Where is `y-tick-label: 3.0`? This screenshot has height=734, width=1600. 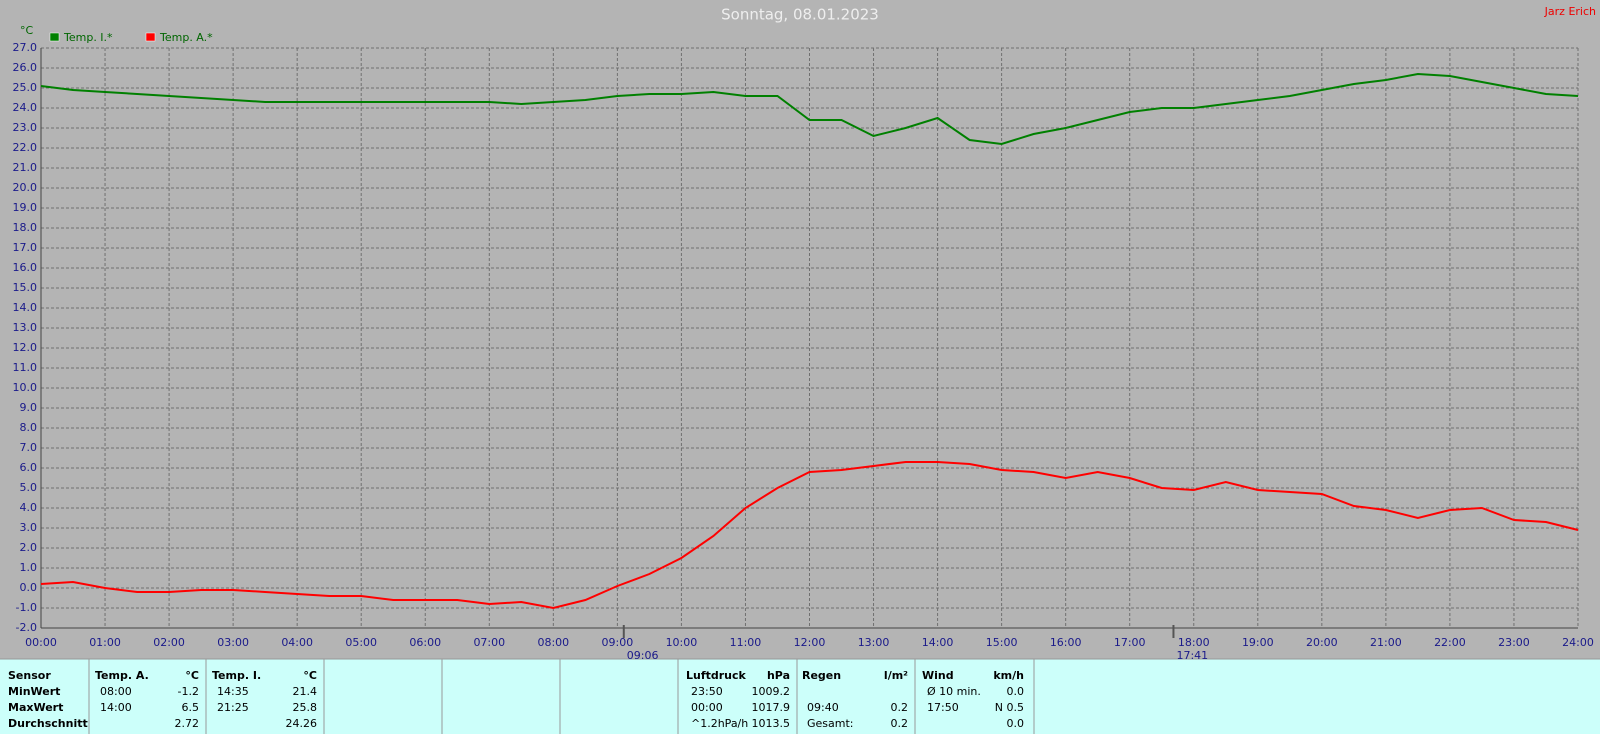 y-tick-label: 3.0 is located at coordinates (29, 527).